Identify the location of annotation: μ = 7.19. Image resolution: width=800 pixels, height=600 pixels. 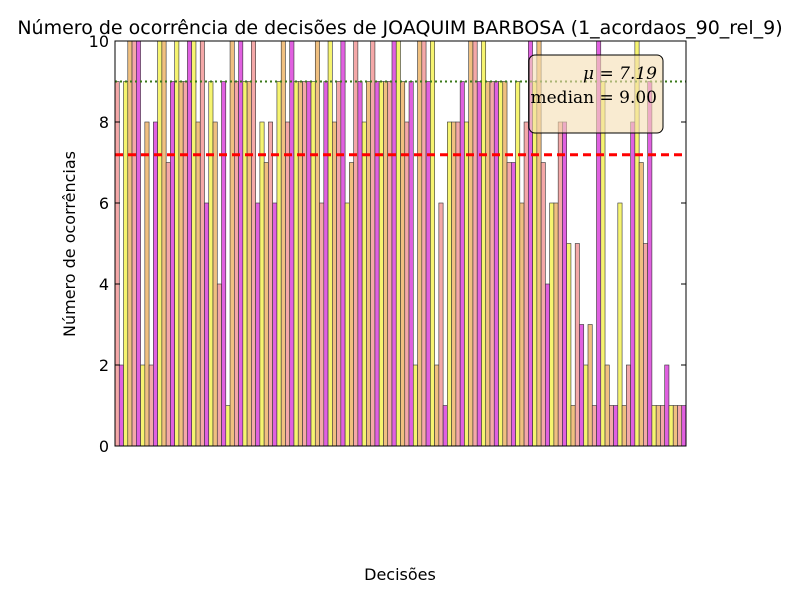
(620, 74).